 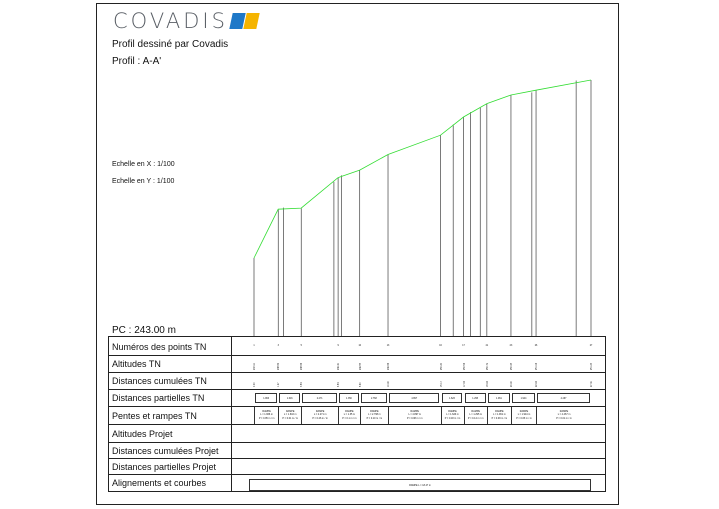 I want to click on point-number: 26, so click(x=536, y=346).